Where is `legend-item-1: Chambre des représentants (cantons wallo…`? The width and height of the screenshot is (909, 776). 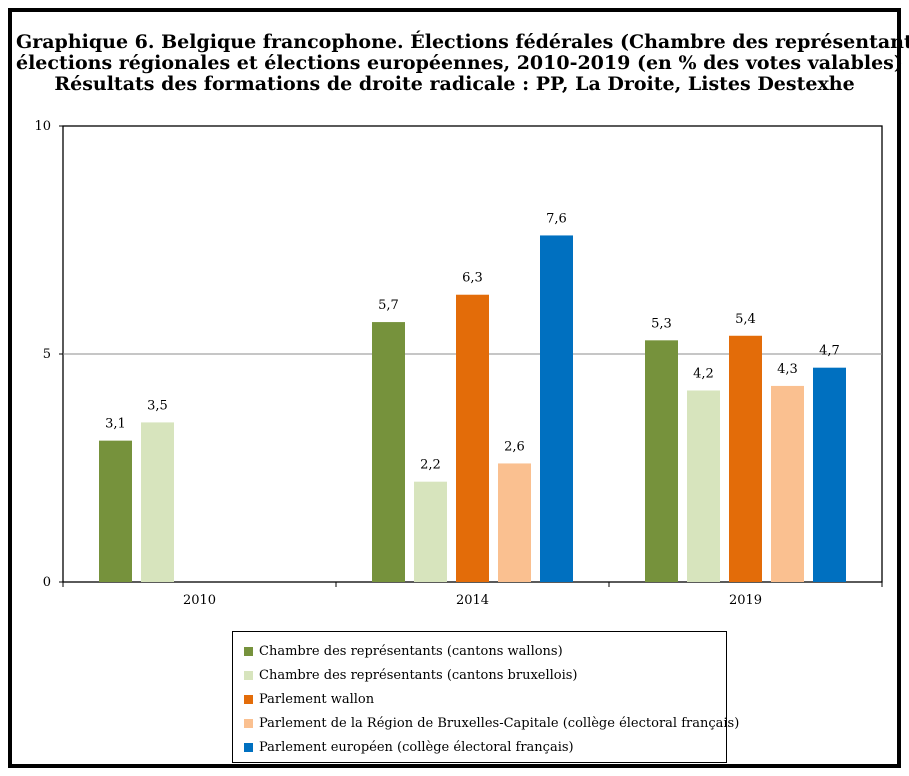
legend-item-1: Chambre des représentants (cantons wallo… is located at coordinates (479, 651).